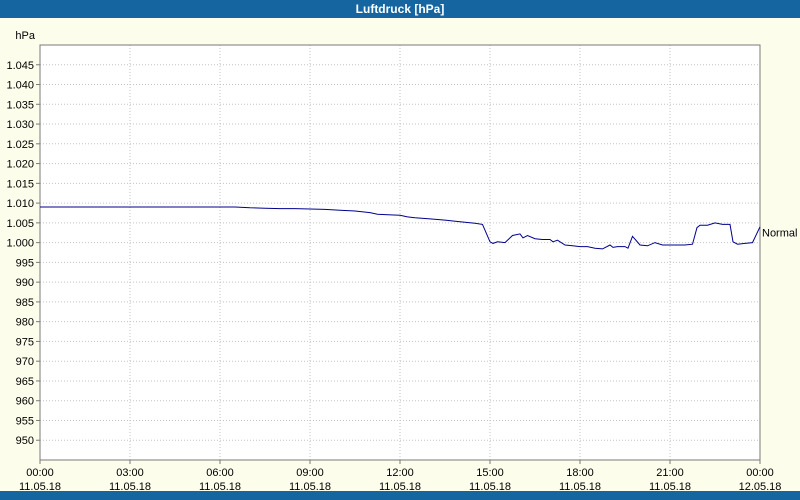  Describe the element at coordinates (490, 473) in the screenshot. I see `svg-text: 15:00` at that location.